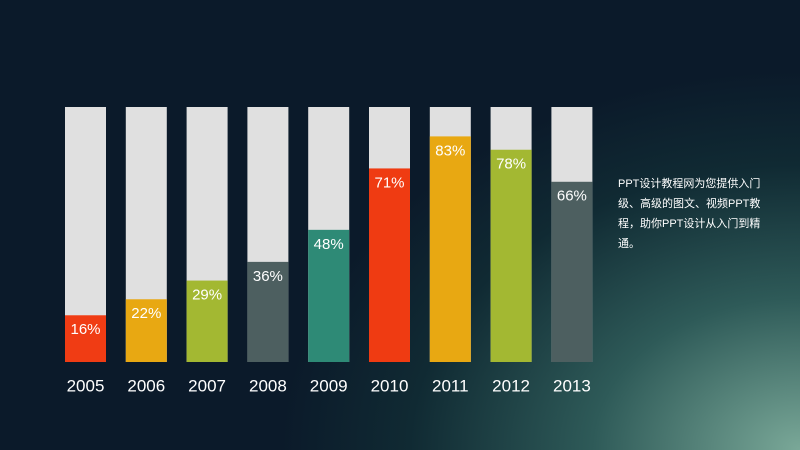 The height and width of the screenshot is (450, 800). Describe the element at coordinates (146, 313) in the screenshot. I see `value-label: 22%` at that location.